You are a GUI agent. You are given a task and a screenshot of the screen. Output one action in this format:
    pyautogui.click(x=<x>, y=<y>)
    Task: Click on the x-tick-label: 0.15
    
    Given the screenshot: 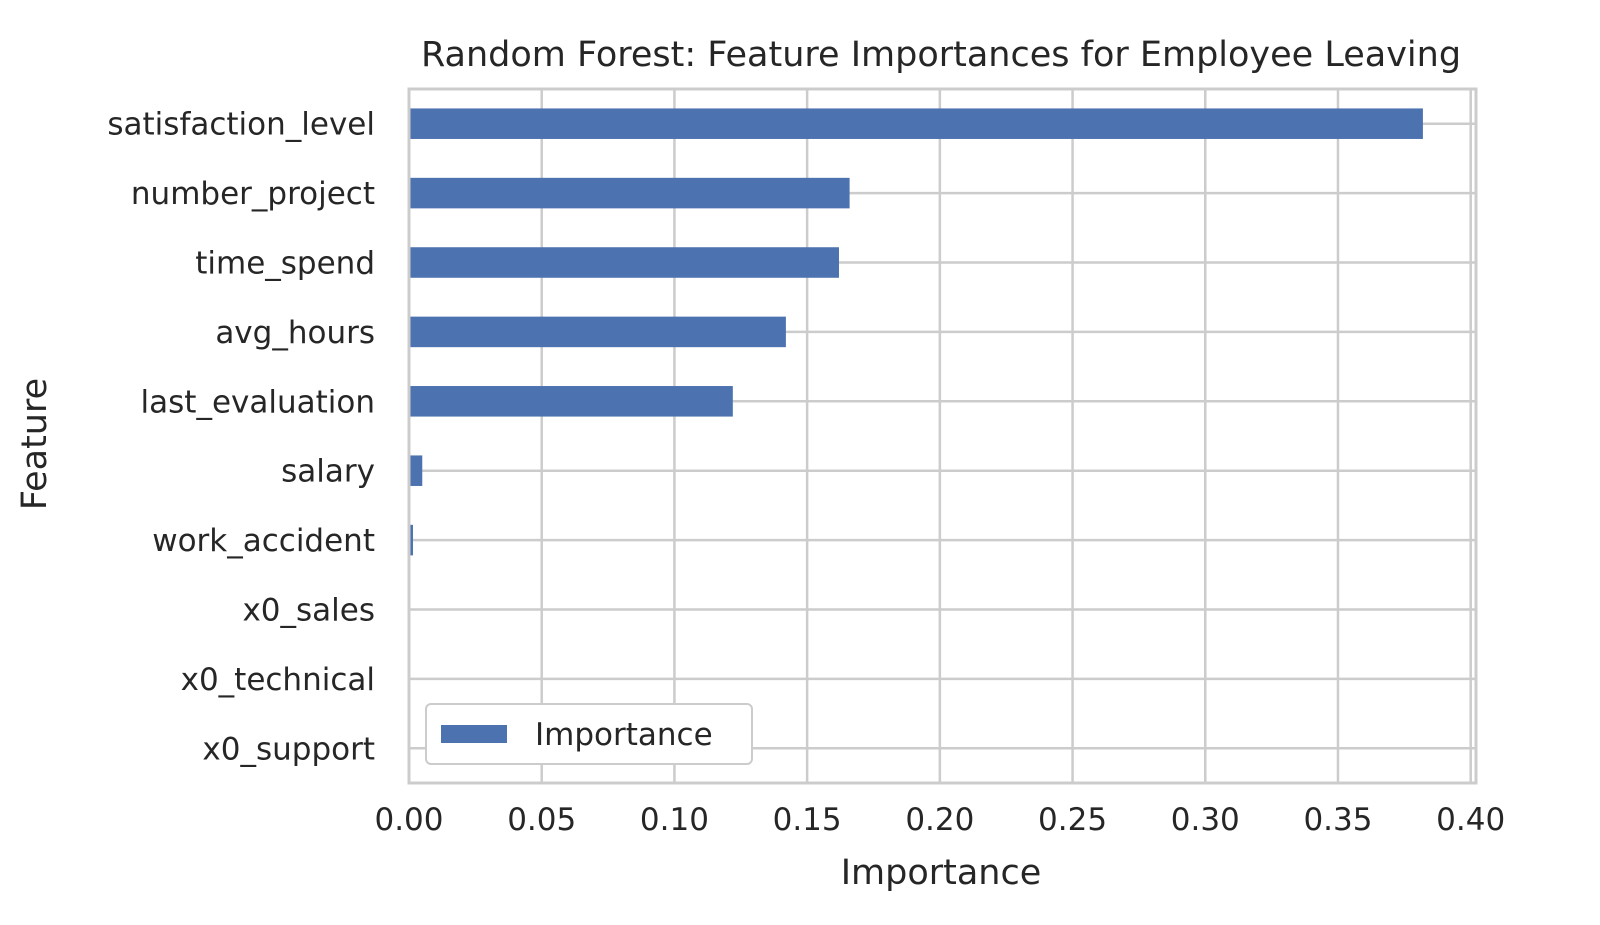 What is the action you would take?
    pyautogui.click(x=807, y=820)
    